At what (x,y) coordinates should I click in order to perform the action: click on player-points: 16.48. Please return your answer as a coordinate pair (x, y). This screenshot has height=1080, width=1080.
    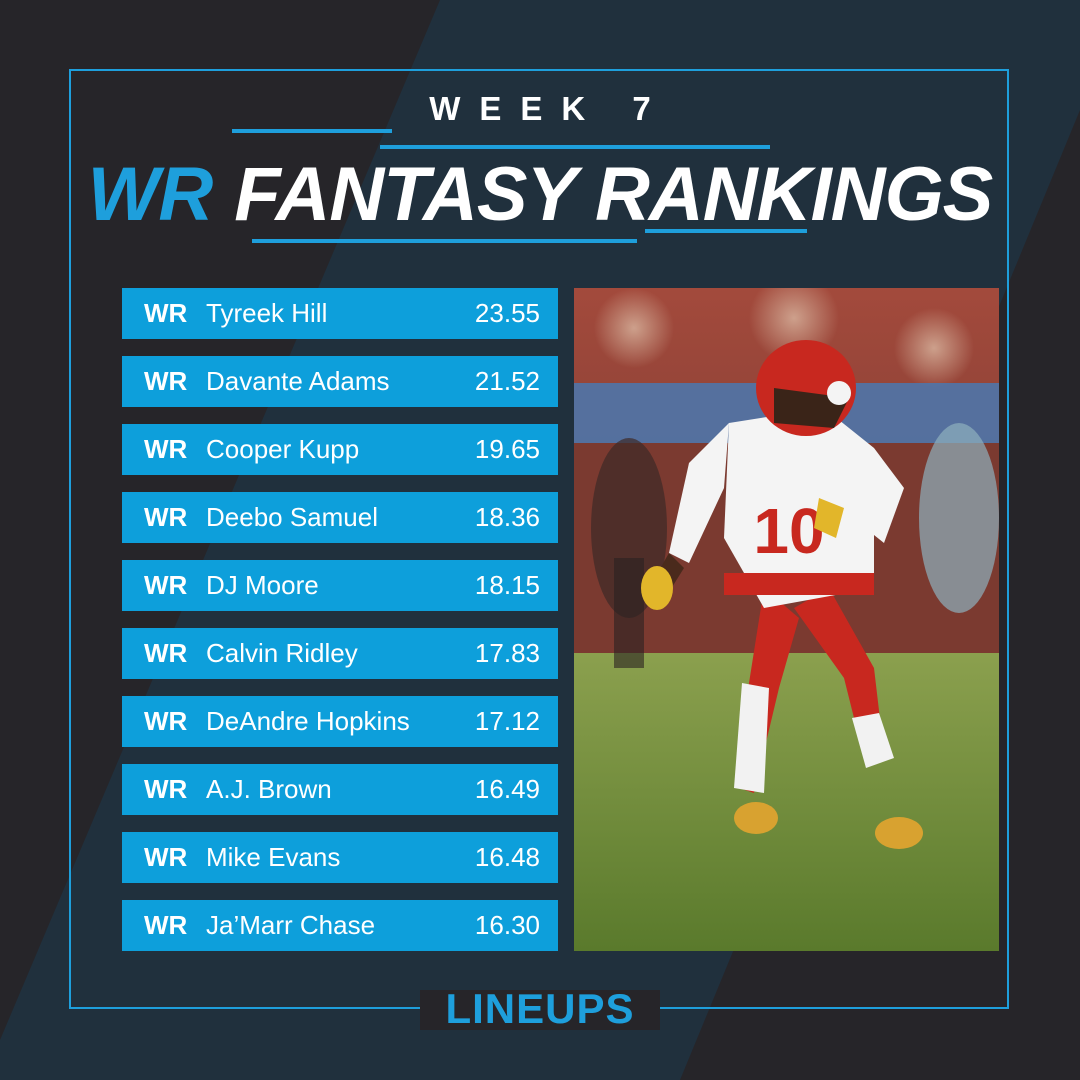
    Looking at the image, I should click on (507, 857).